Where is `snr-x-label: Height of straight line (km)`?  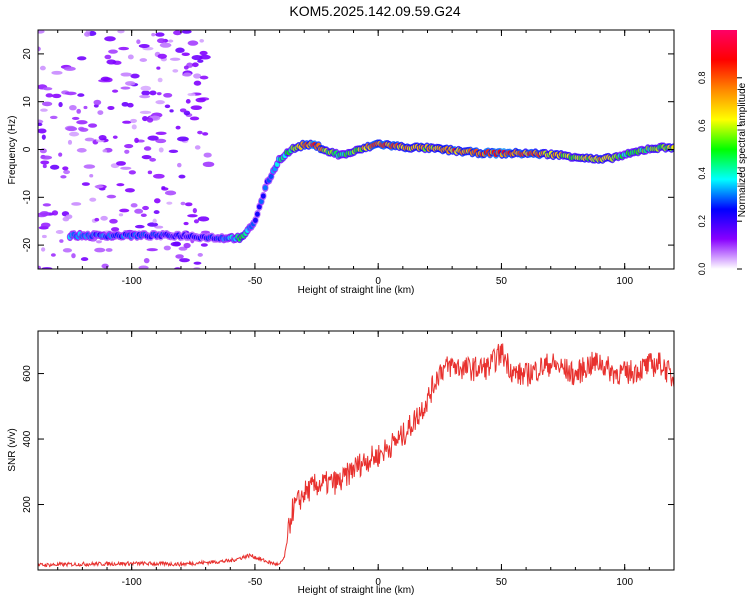 snr-x-label: Height of straight line (km) is located at coordinates (356, 590).